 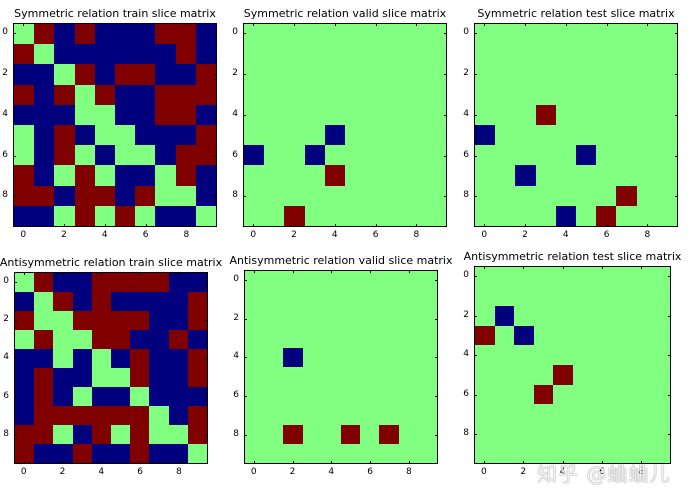 I want to click on y-tick-label: 6, so click(x=466, y=154).